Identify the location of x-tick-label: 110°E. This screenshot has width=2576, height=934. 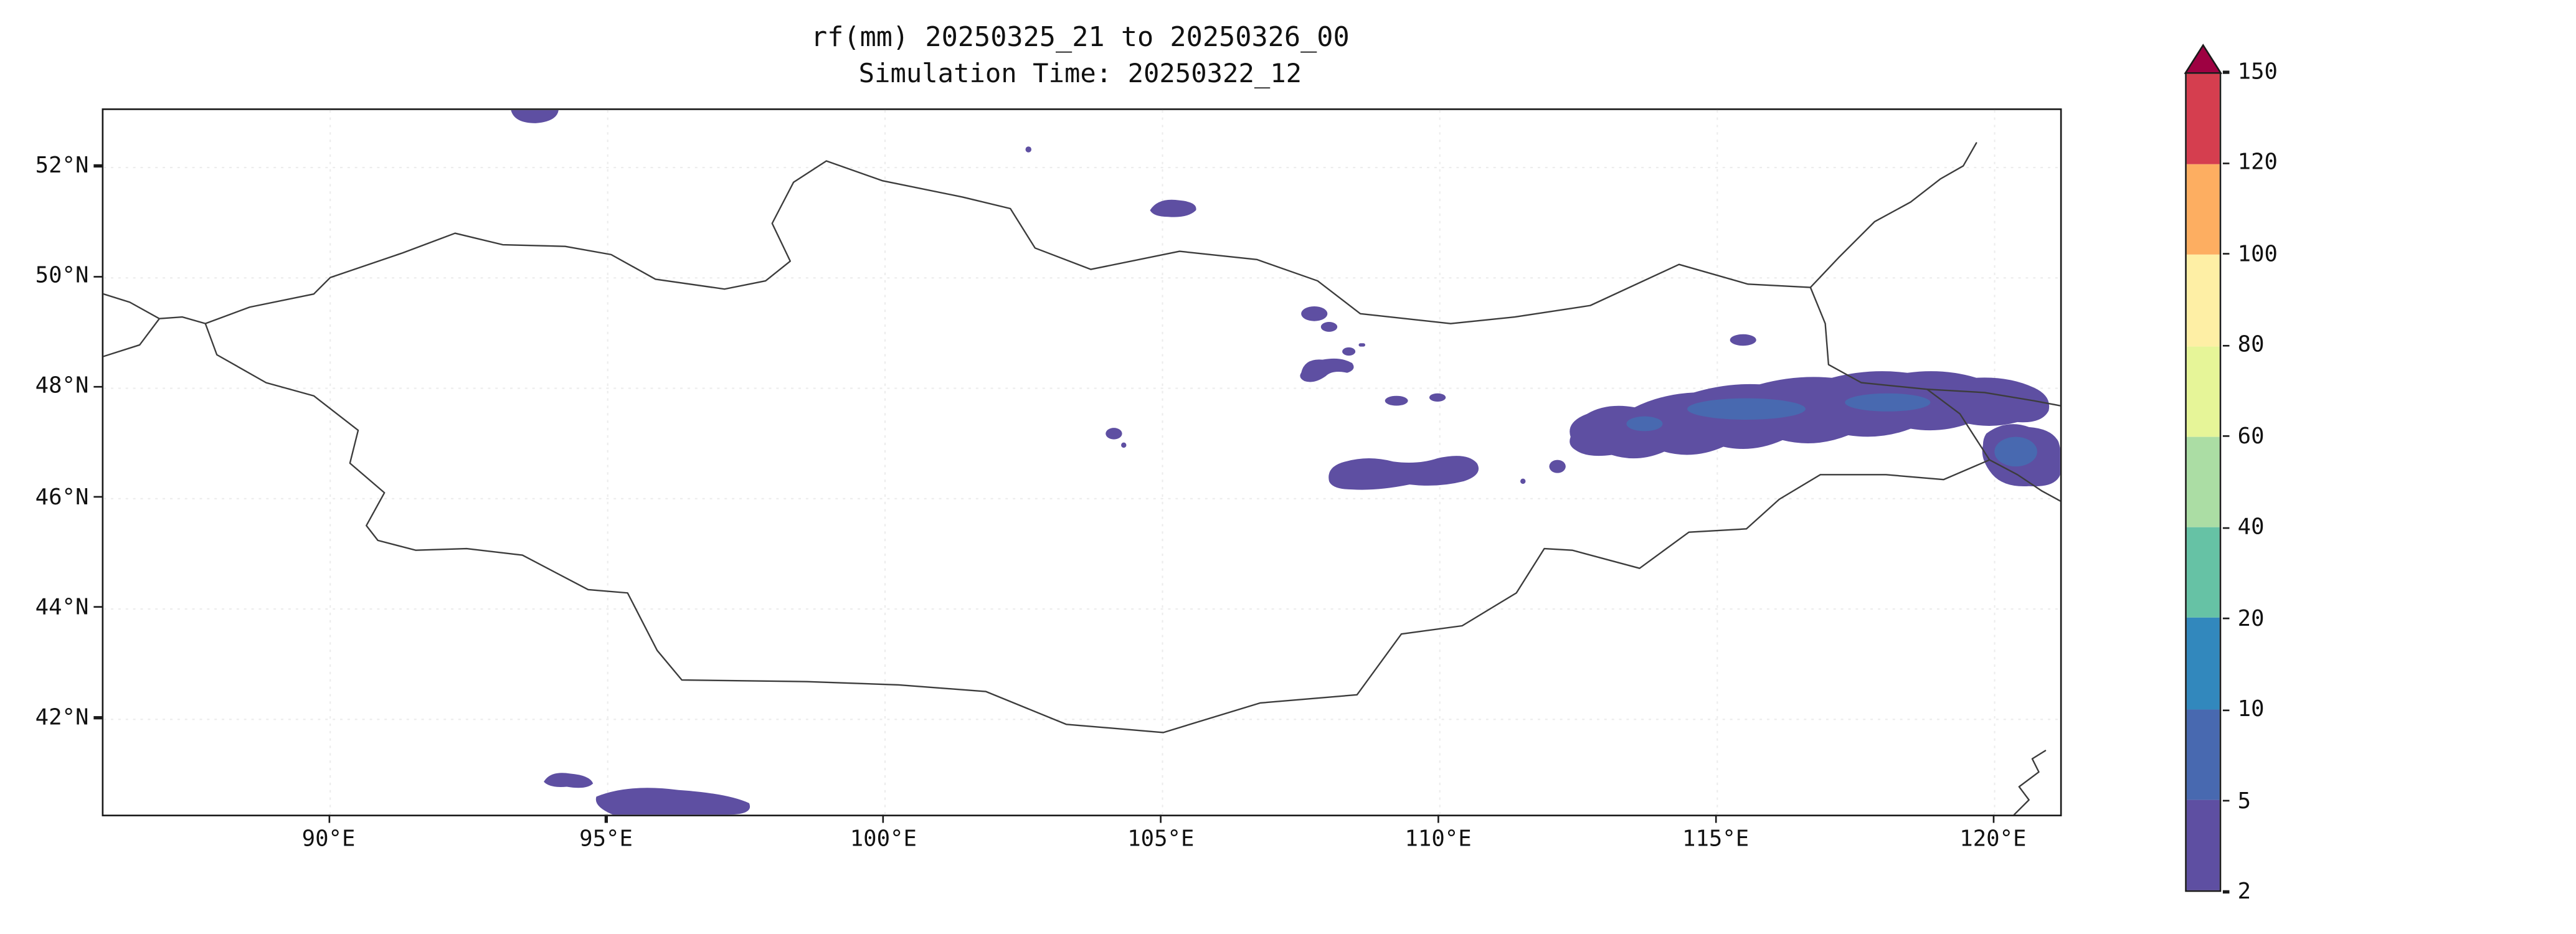
(1438, 839).